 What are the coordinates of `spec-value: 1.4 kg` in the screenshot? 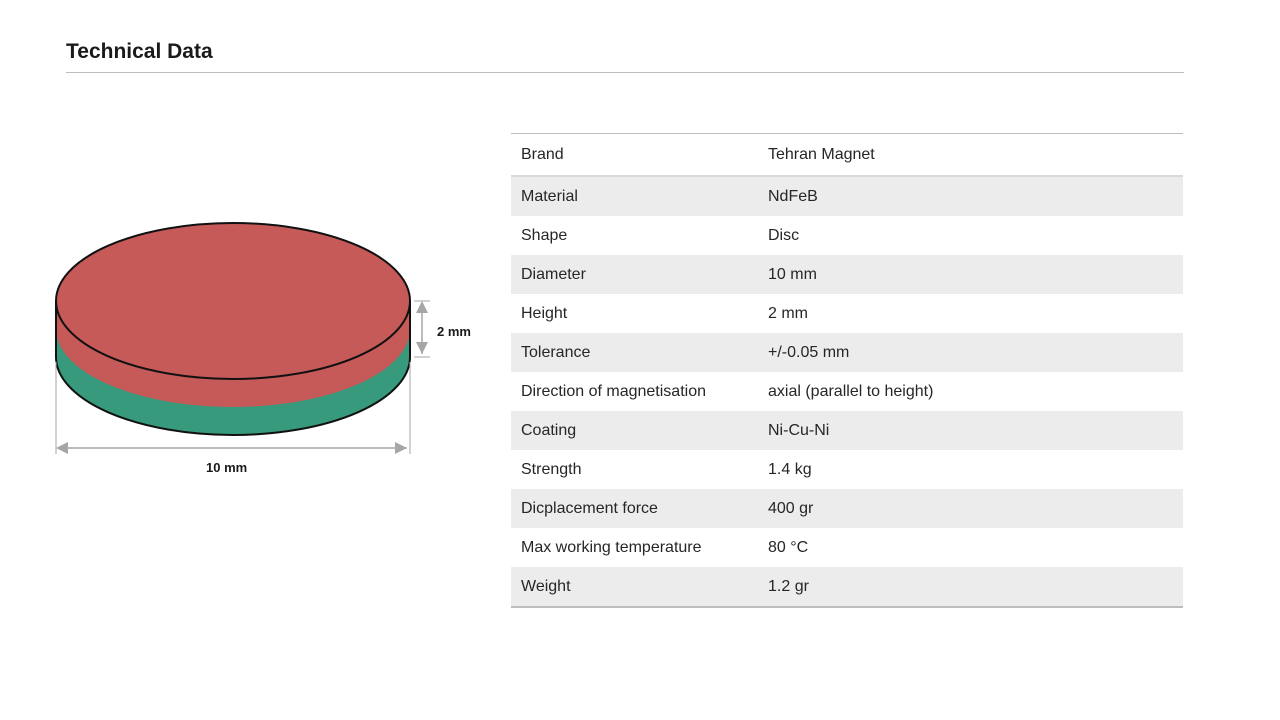 It's located at (790, 469).